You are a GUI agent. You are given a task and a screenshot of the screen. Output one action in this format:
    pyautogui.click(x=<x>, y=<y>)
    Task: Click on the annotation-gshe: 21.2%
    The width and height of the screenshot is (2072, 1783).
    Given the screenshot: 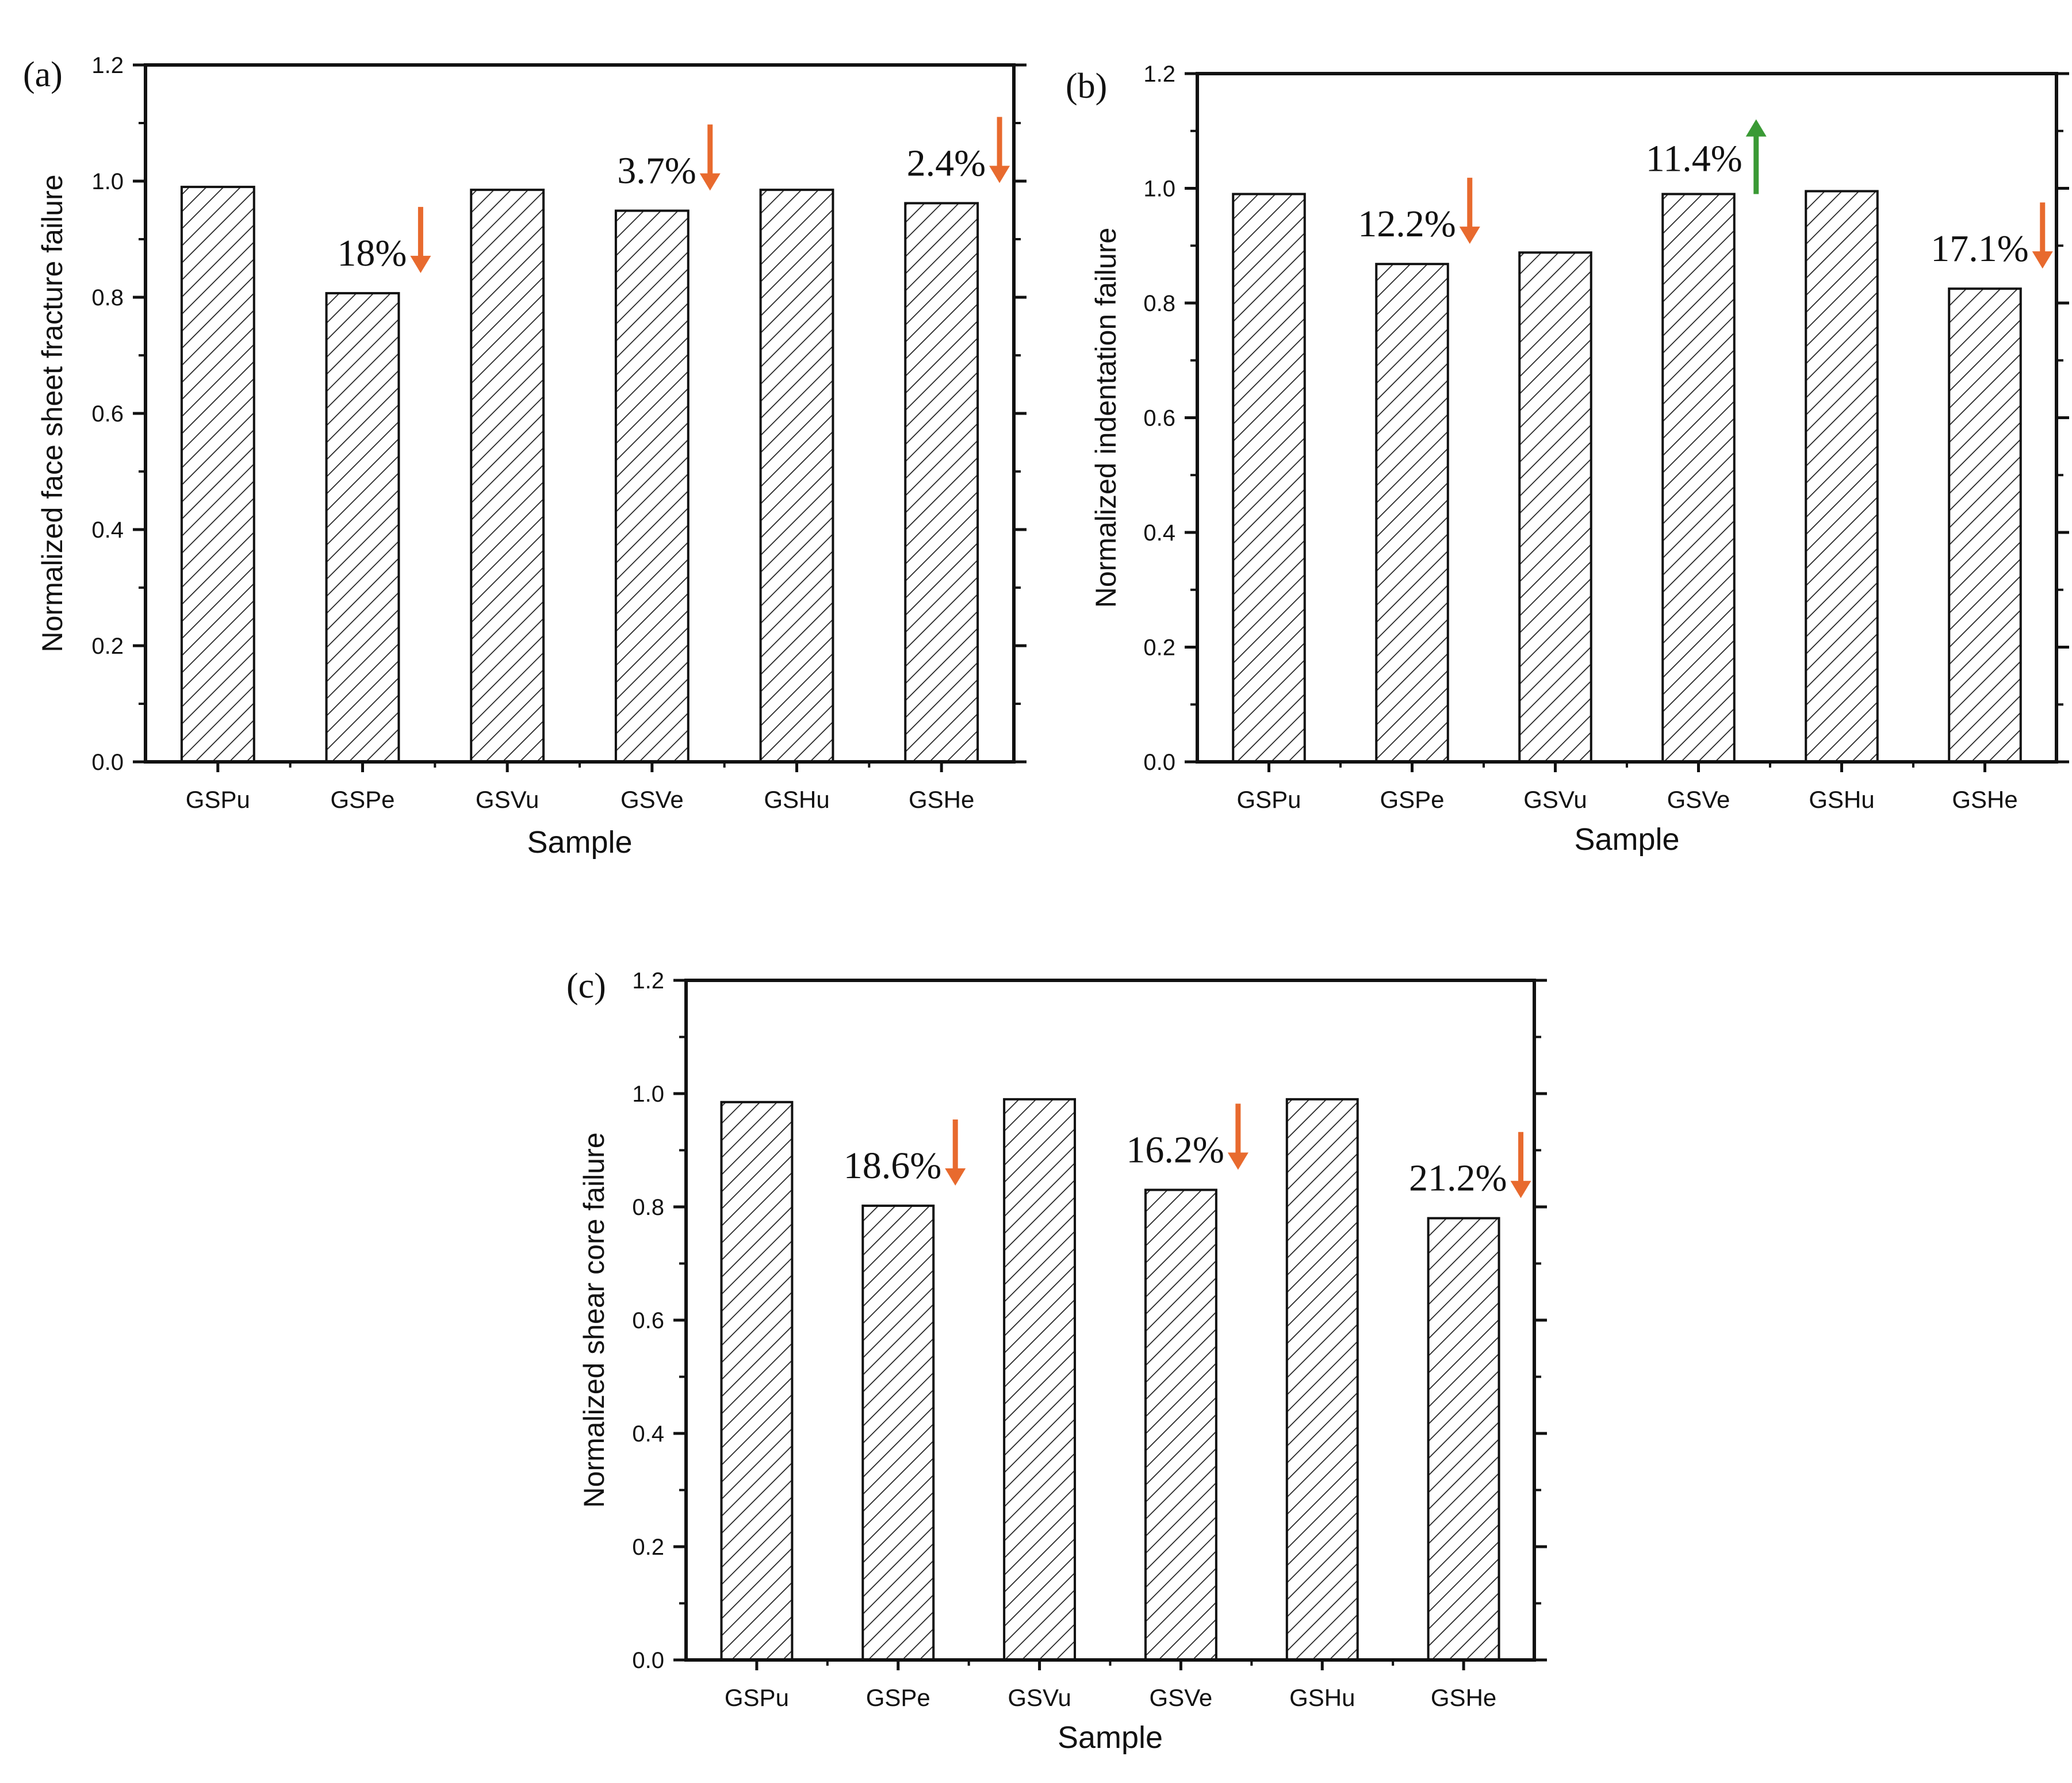 What is the action you would take?
    pyautogui.click(x=1470, y=1165)
    